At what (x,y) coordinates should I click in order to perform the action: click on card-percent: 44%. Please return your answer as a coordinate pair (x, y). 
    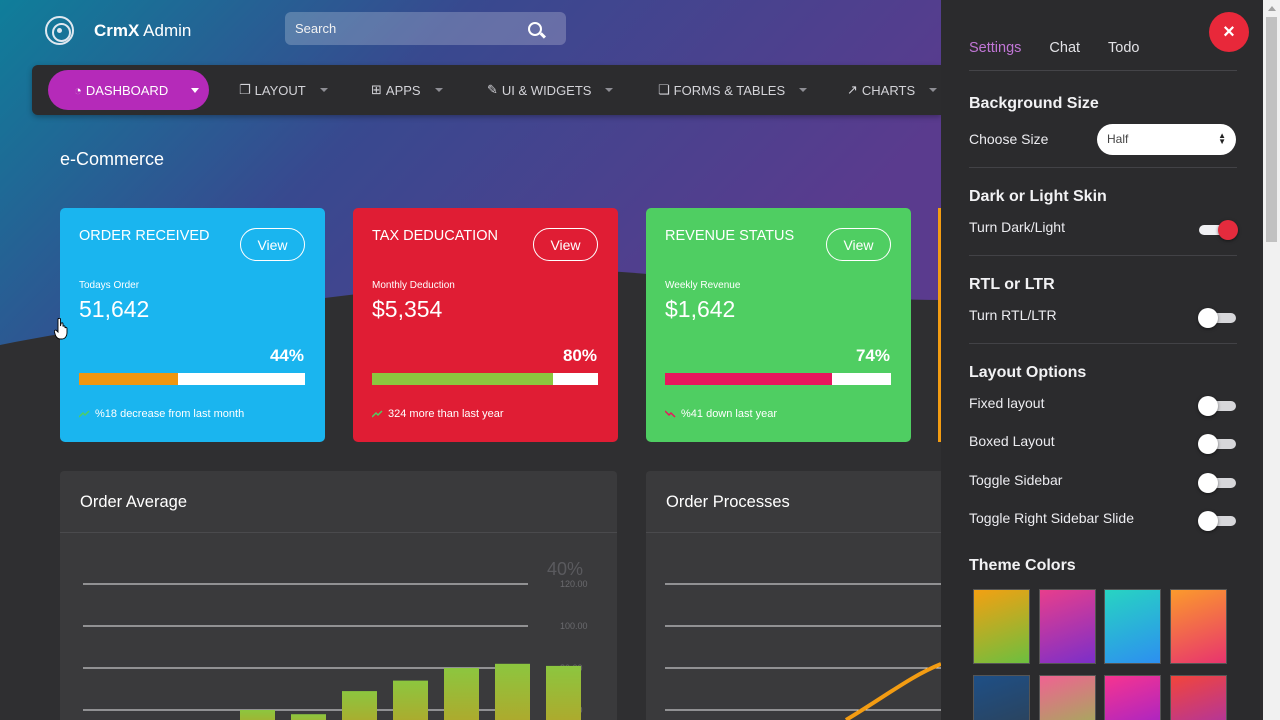
    Looking at the image, I should click on (286, 355).